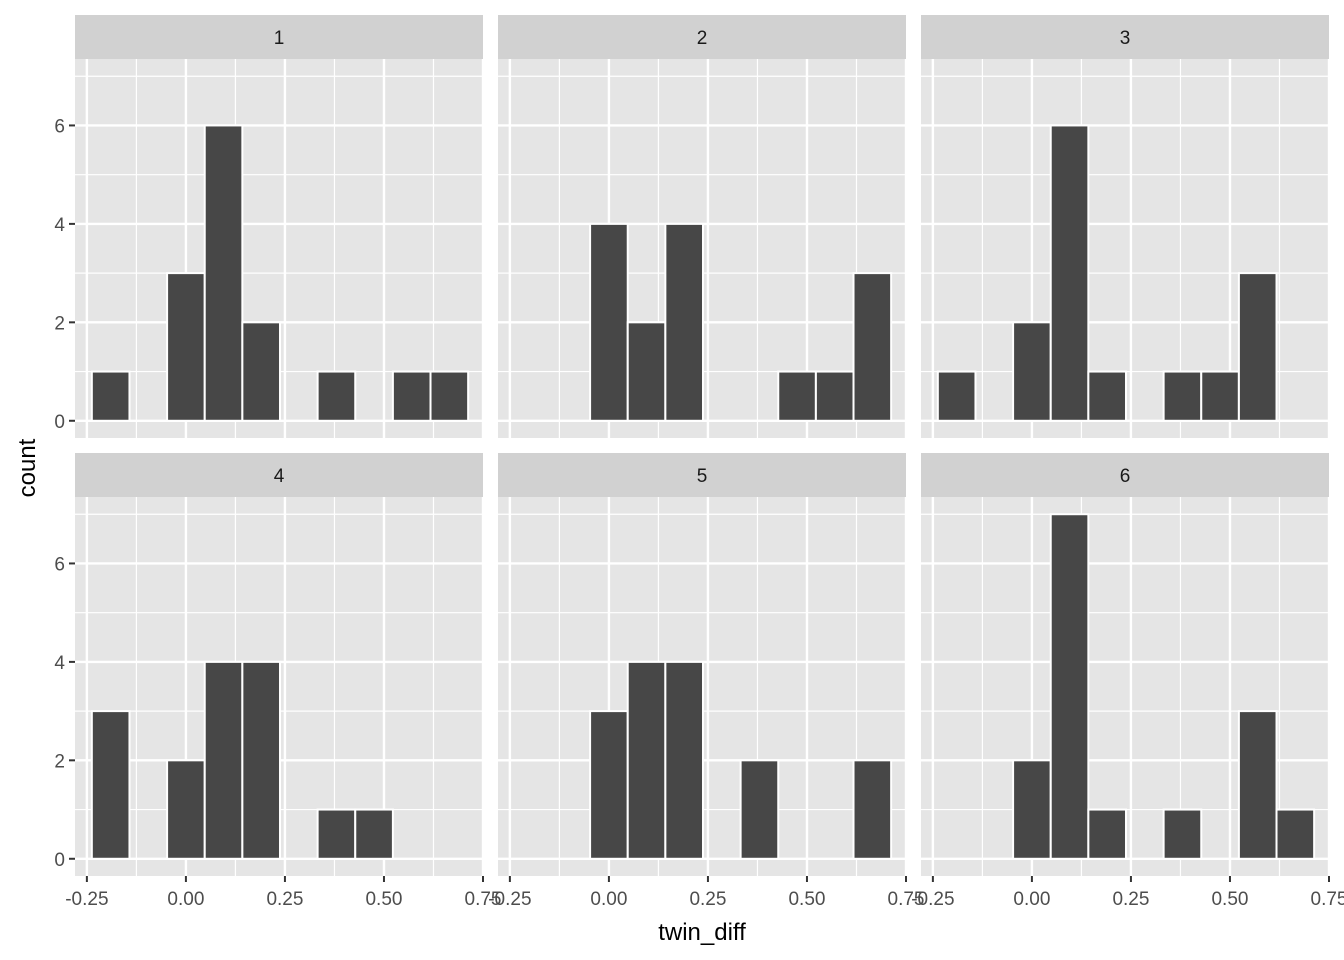  I want to click on facet-panel-5: 5, so click(703, 664).